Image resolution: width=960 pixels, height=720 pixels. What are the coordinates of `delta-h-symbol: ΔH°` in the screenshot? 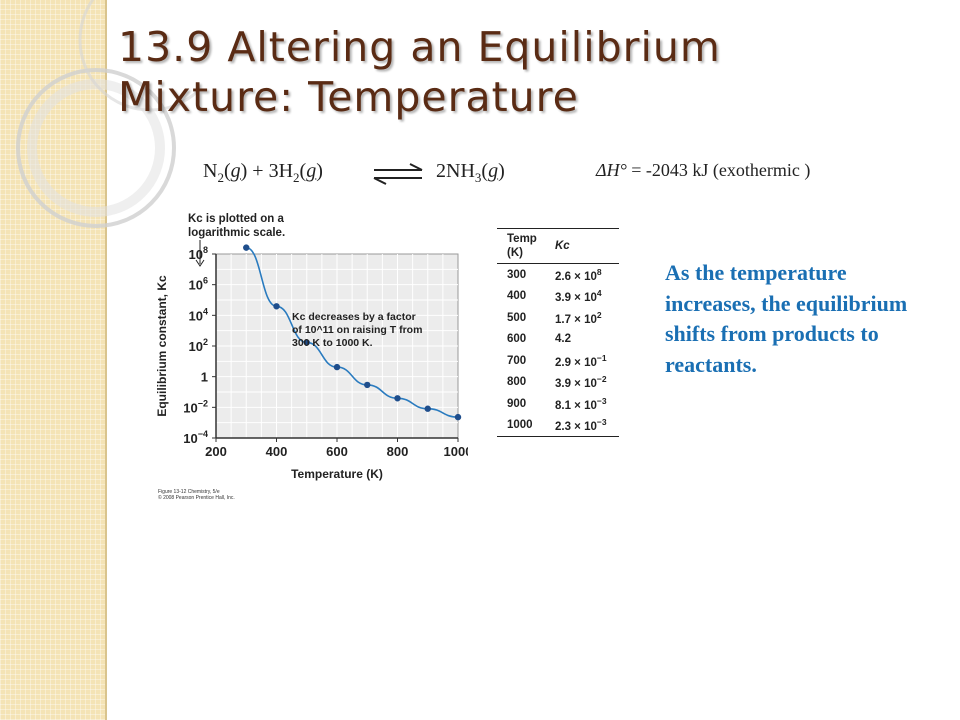 It's located at (611, 170).